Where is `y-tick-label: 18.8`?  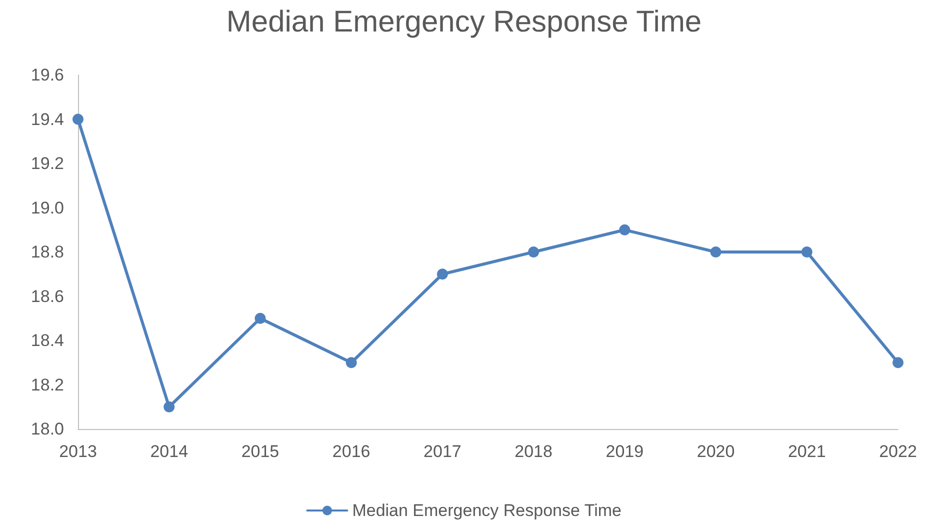
y-tick-label: 18.8 is located at coordinates (47, 252).